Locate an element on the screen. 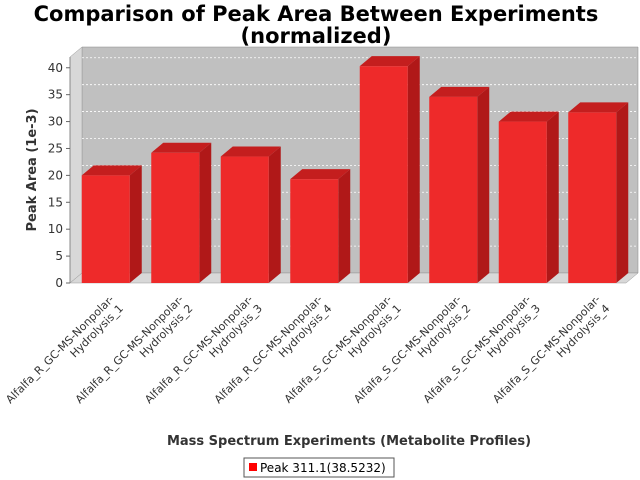  y-axis-label: Peak Area (1e-3) is located at coordinates (32, 169).